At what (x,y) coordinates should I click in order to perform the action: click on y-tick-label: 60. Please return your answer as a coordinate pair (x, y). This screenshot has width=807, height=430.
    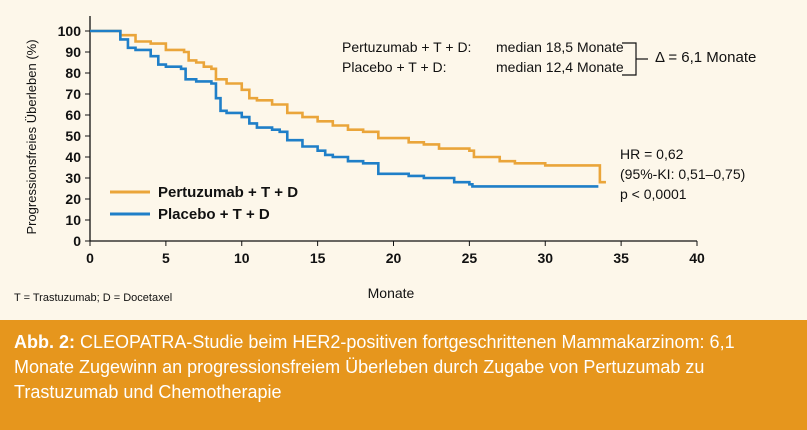
    Looking at the image, I should click on (73, 115).